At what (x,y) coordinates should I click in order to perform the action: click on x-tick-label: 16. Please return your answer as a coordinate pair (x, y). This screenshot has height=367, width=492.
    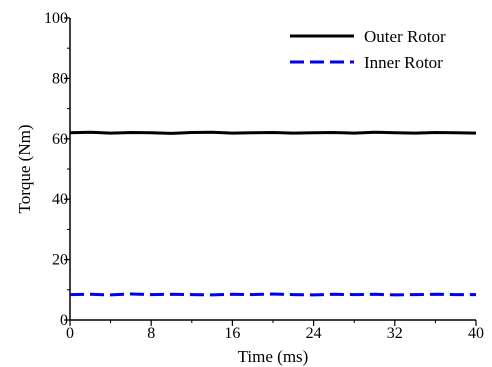
    Looking at the image, I should click on (232, 333).